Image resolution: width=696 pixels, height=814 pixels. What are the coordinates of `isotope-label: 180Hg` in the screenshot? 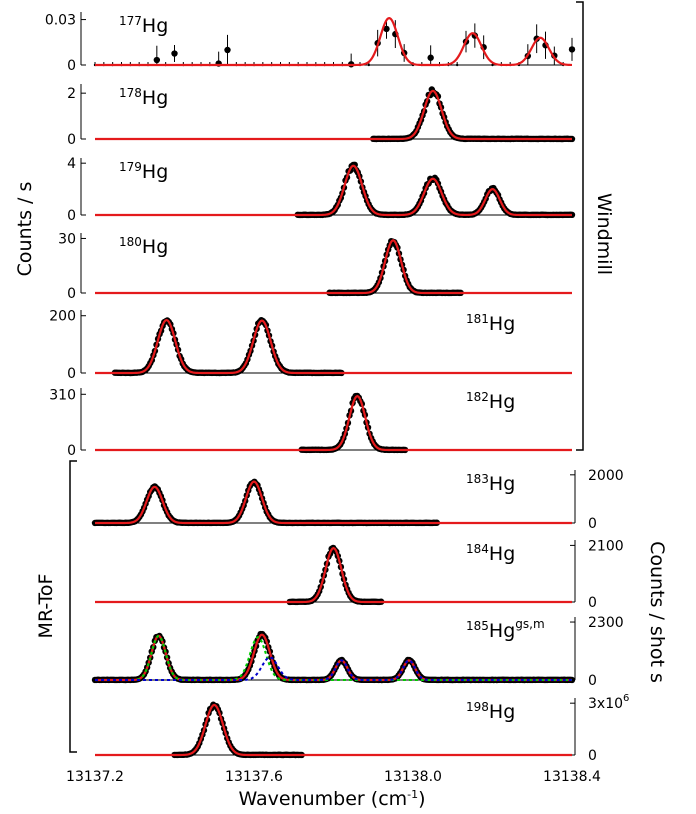 It's located at (143, 246).